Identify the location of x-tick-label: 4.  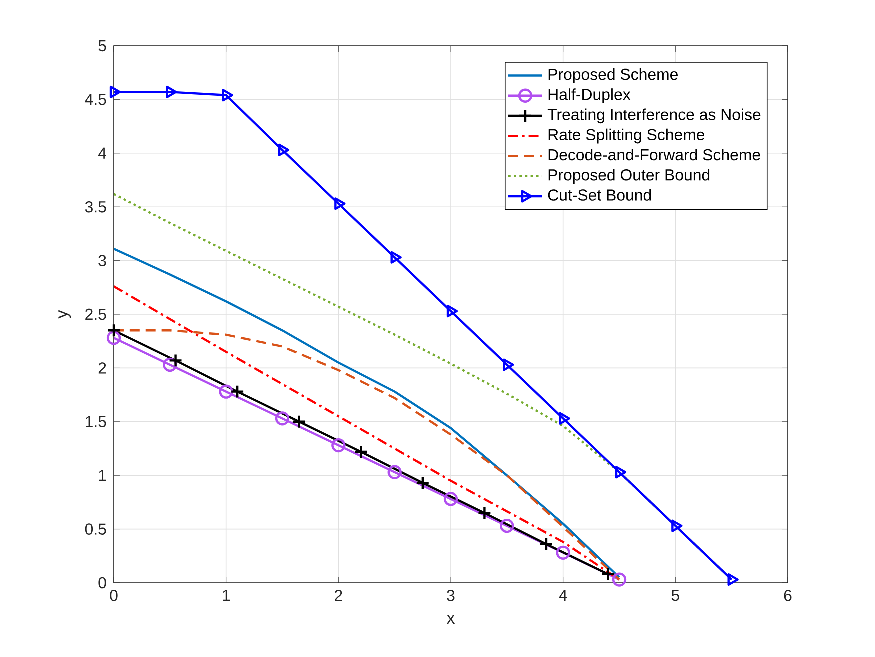
(563, 596).